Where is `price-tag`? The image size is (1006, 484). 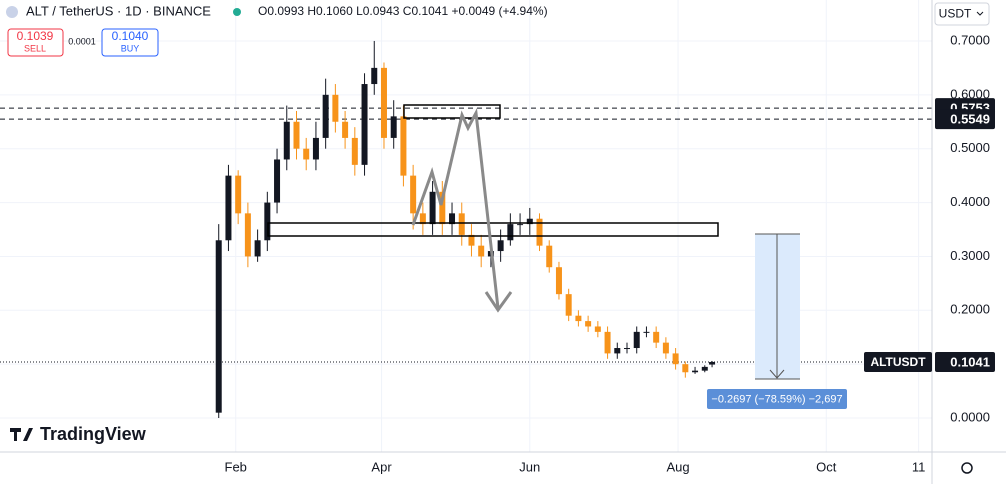
price-tag is located at coordinates (965, 361).